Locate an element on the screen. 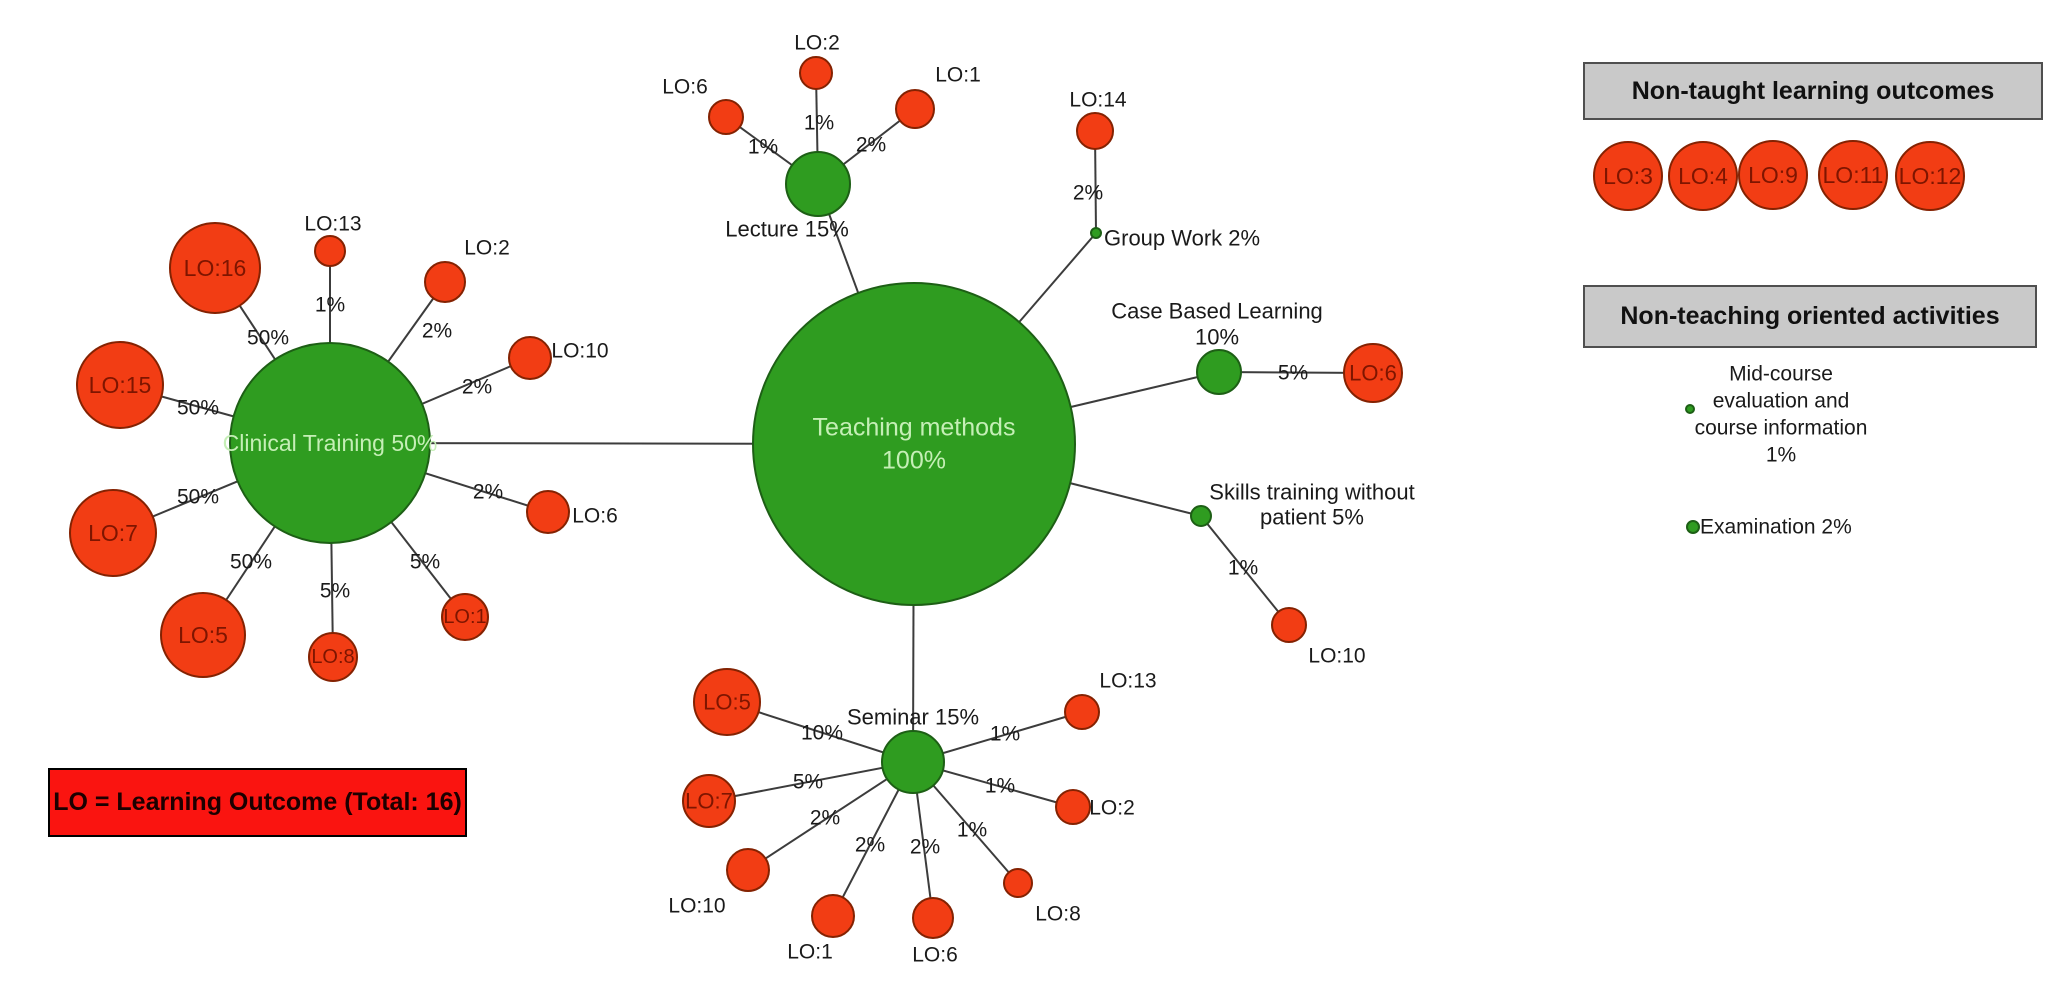 This screenshot has height=1001, width=2059. edge-label-group-work-gw-lo14: 2% is located at coordinates (1088, 193).